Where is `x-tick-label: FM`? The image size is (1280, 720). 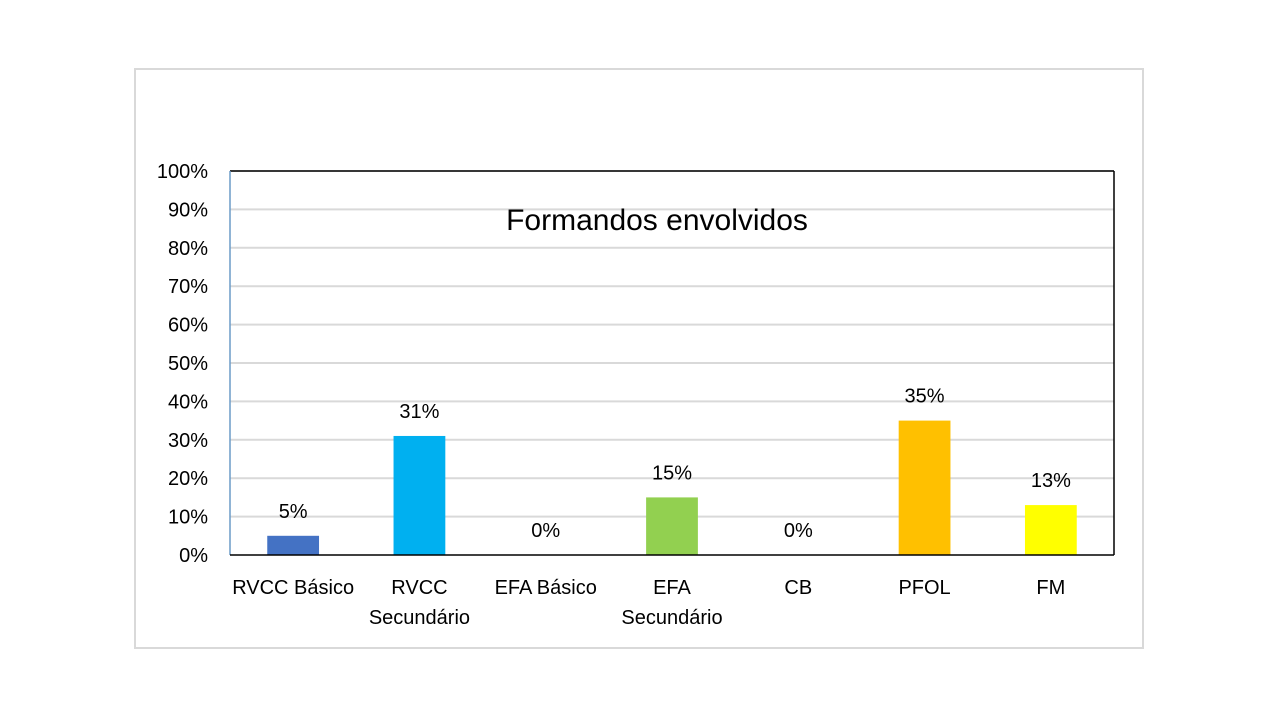
x-tick-label: FM is located at coordinates (1050, 588).